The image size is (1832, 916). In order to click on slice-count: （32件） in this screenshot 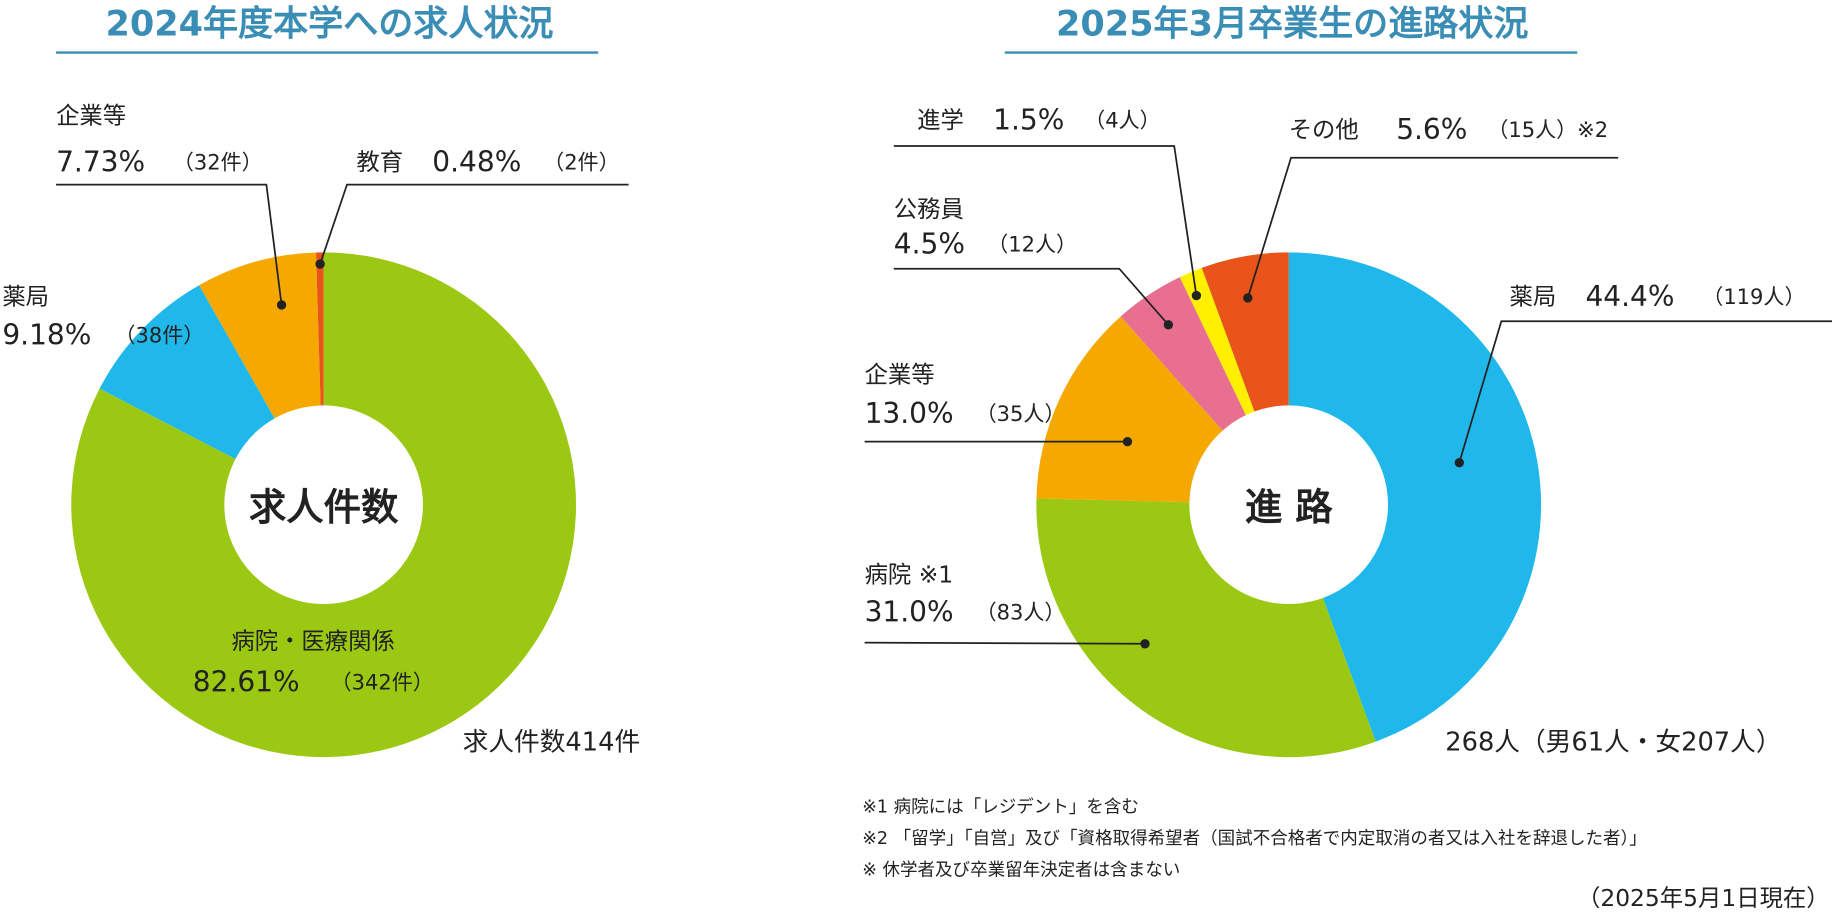, I will do `click(218, 162)`.